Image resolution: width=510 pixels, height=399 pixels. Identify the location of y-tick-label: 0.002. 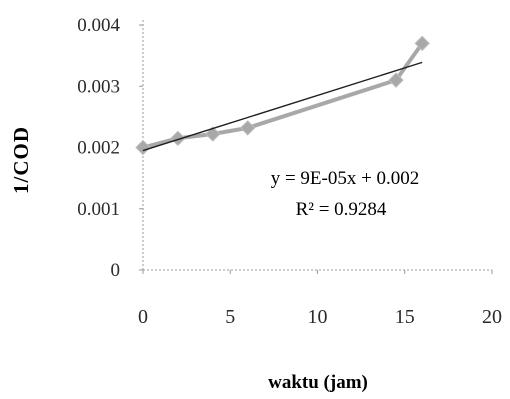
(98, 148).